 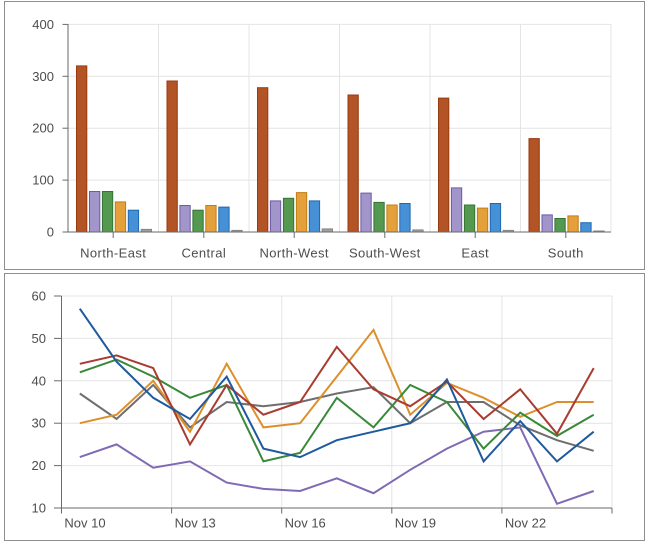 I want to click on svg-text: 0, so click(x=50, y=232).